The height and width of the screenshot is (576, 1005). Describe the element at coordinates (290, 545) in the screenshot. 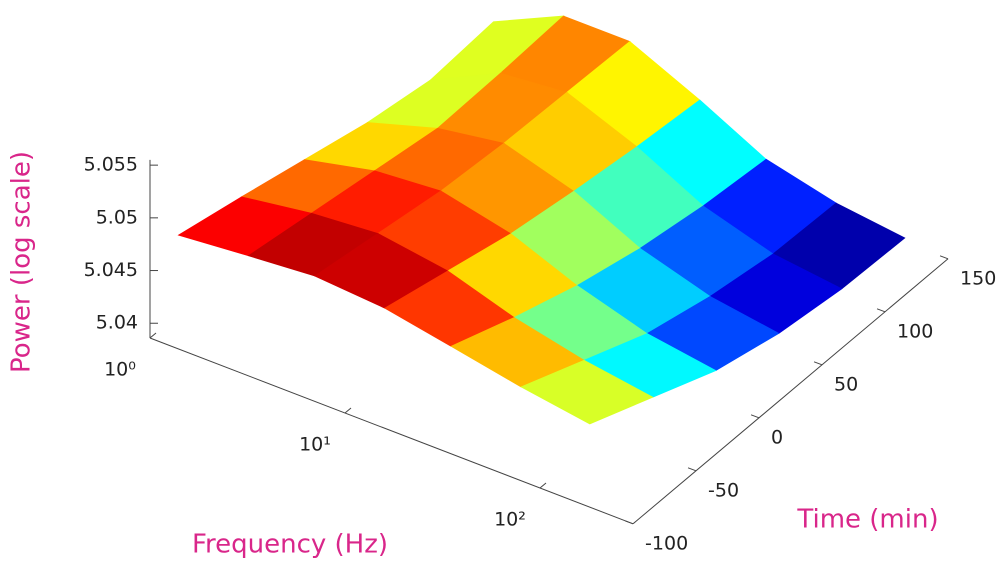

I see `x-axis-label: Frequency (Hz)` at that location.